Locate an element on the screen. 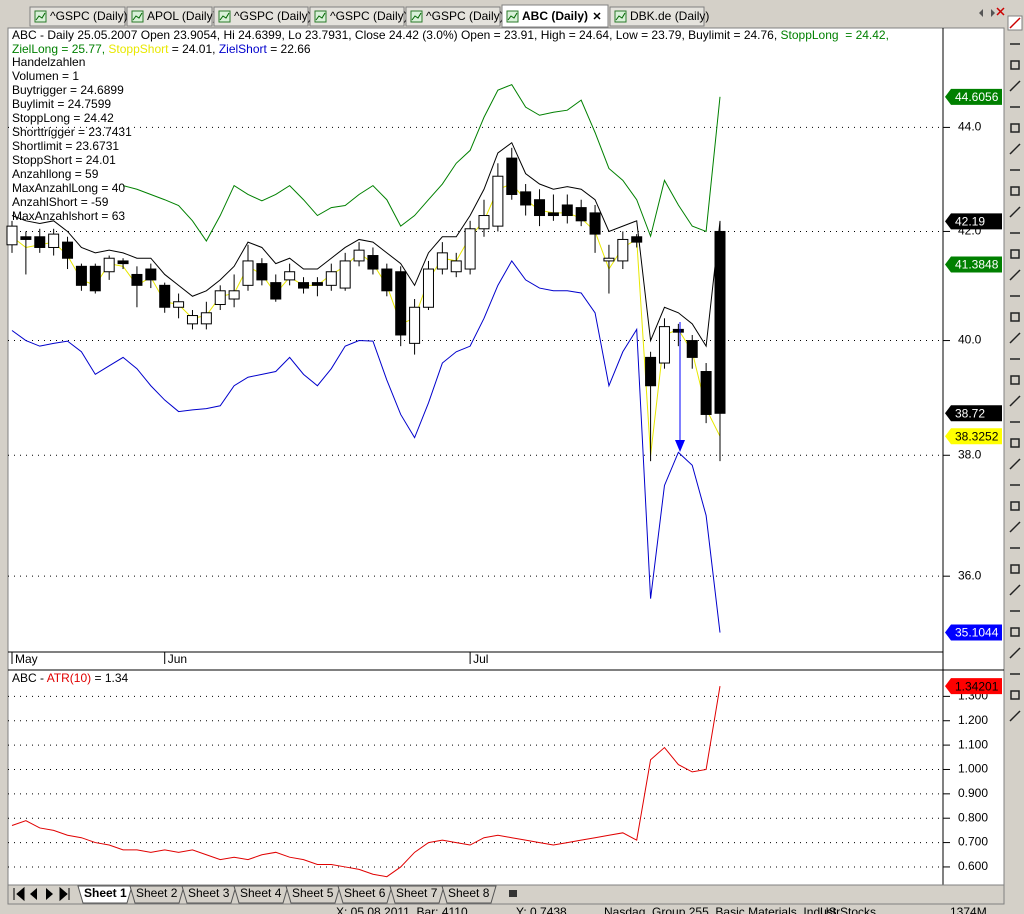 Image resolution: width=1024 pixels, height=914 pixels. sheet-tab-label: Sheet 8 is located at coordinates (469, 893).